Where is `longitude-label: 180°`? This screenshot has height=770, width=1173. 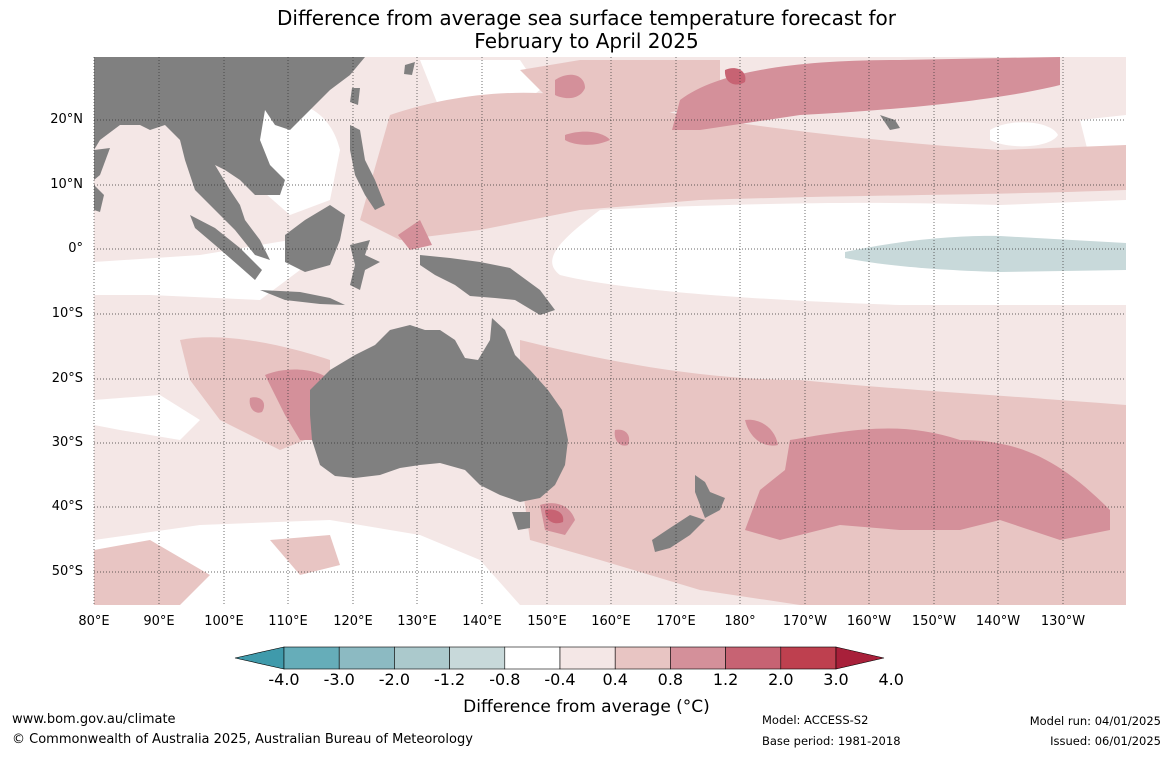
longitude-label: 180° is located at coordinates (740, 621).